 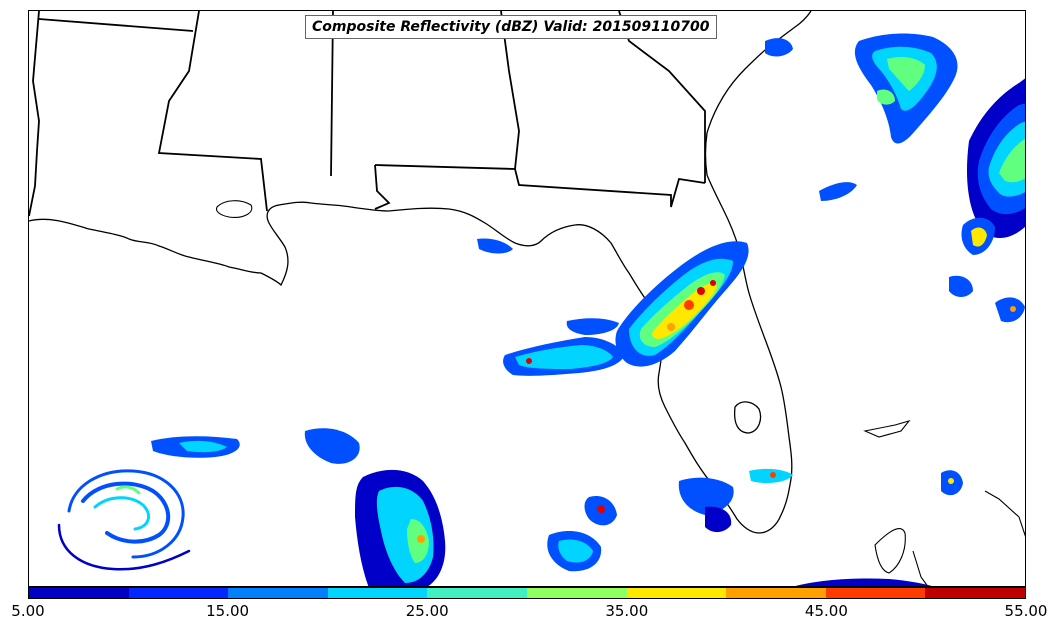 I want to click on echo-band-west-inner, so click(x=564, y=357).